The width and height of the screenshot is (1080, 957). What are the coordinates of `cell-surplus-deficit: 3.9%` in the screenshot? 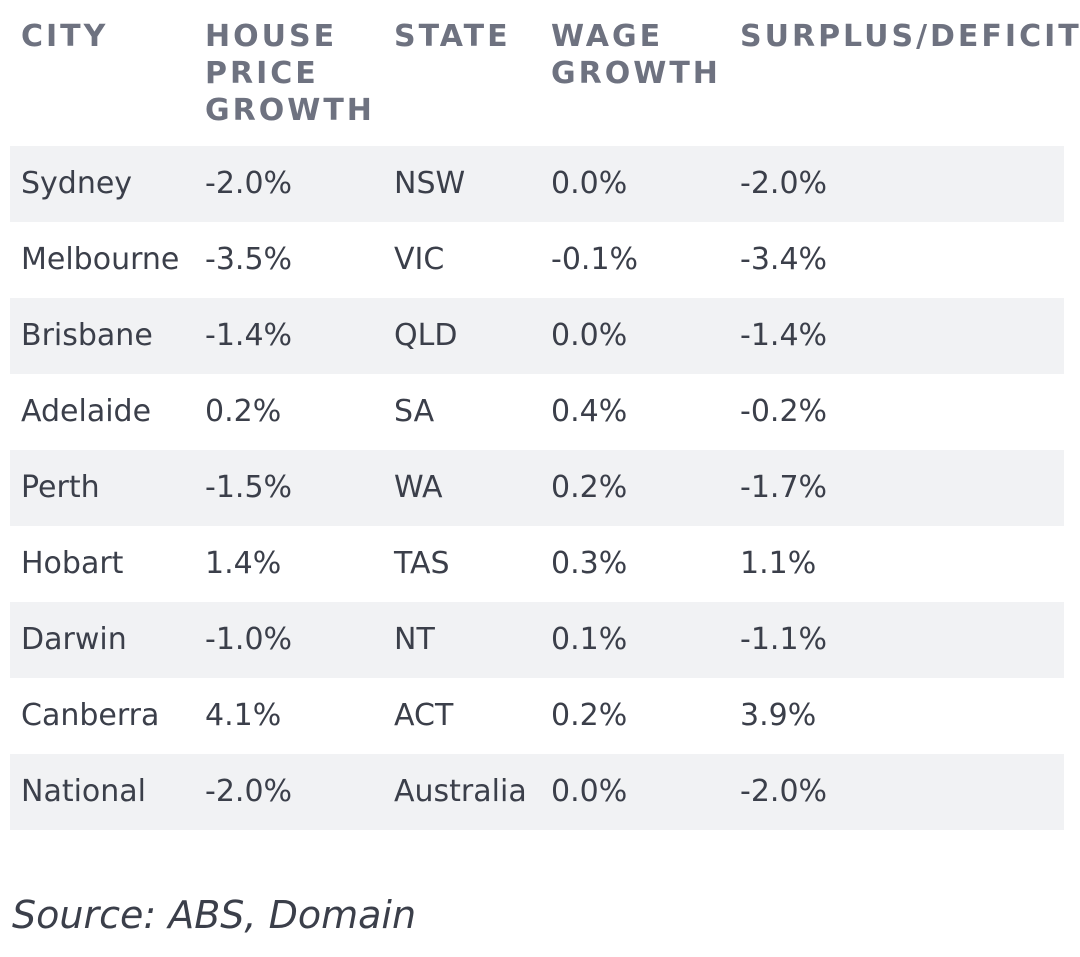 It's located at (778, 715).